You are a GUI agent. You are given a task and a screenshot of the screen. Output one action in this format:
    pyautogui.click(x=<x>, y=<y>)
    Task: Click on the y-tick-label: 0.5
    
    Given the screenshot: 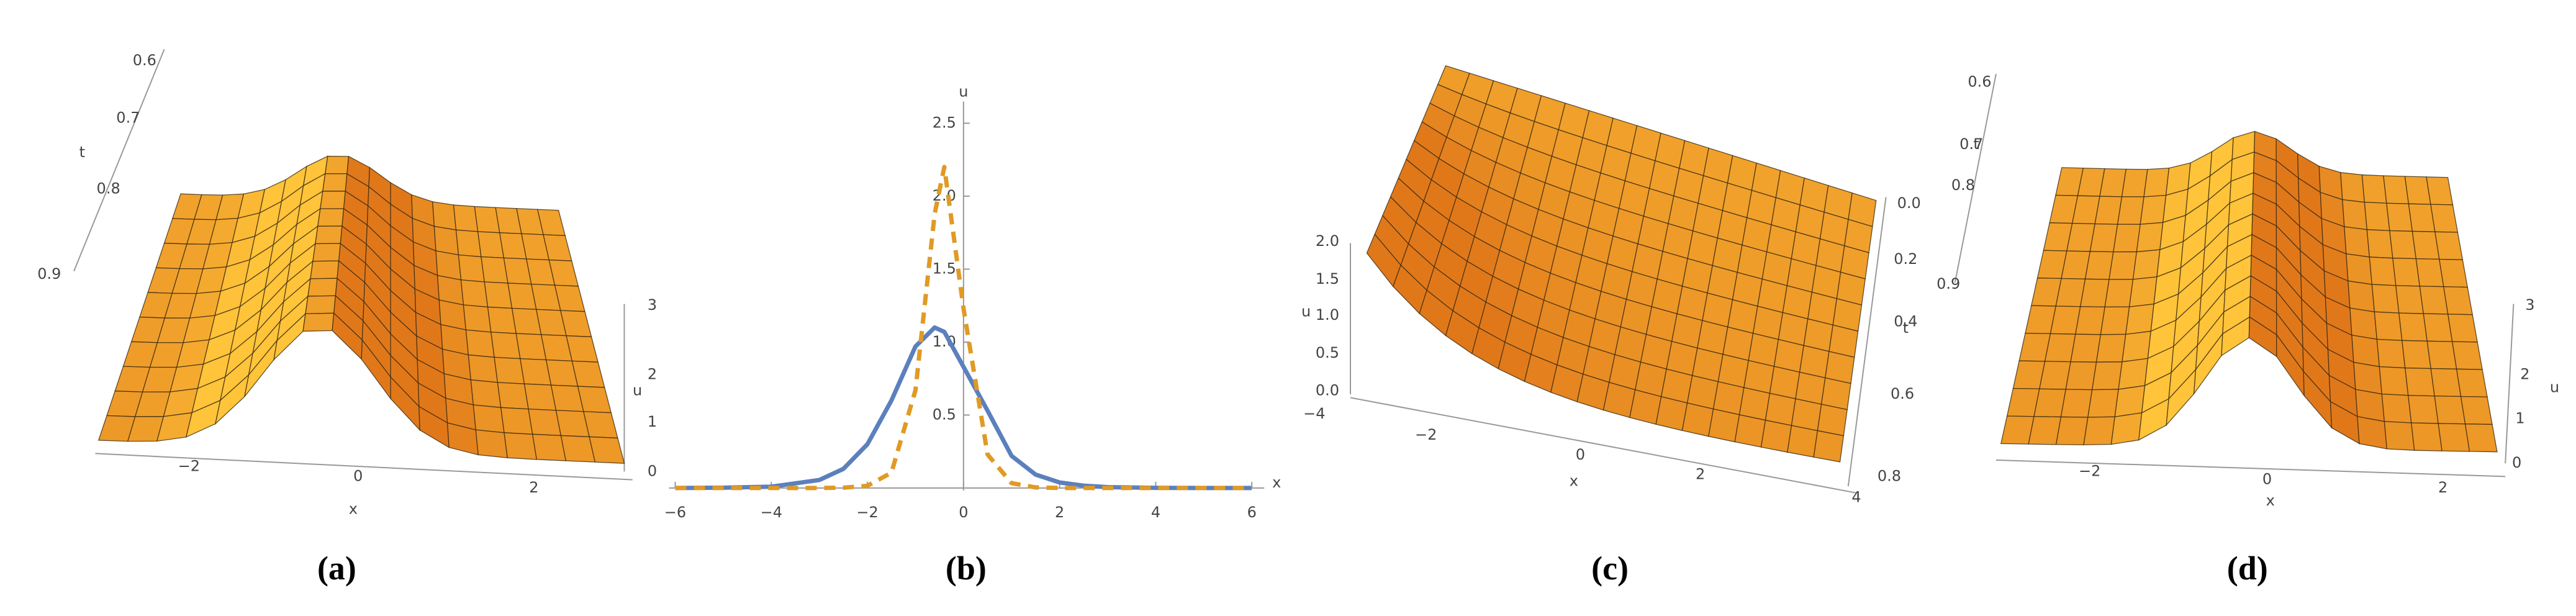 What is the action you would take?
    pyautogui.click(x=944, y=414)
    